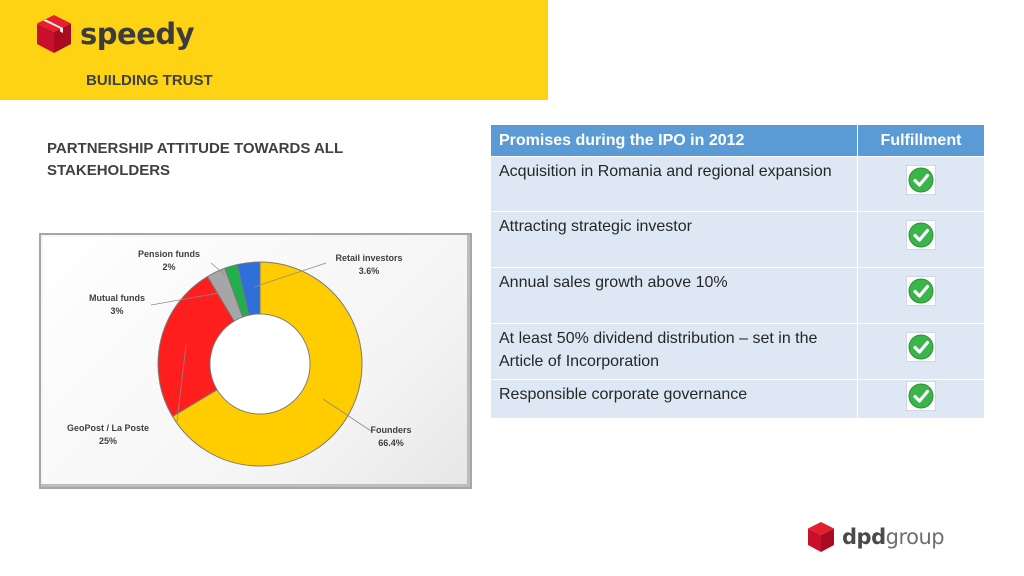 This screenshot has width=1024, height=576. I want to click on slice-value-label: 2%, so click(168, 267).